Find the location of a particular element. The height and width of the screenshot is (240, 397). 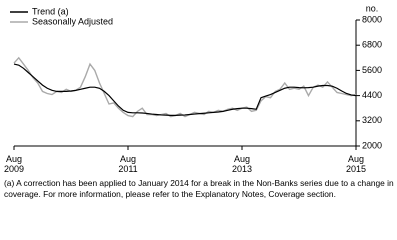

legend-label: Seasonally Adjusted is located at coordinates (72, 21).